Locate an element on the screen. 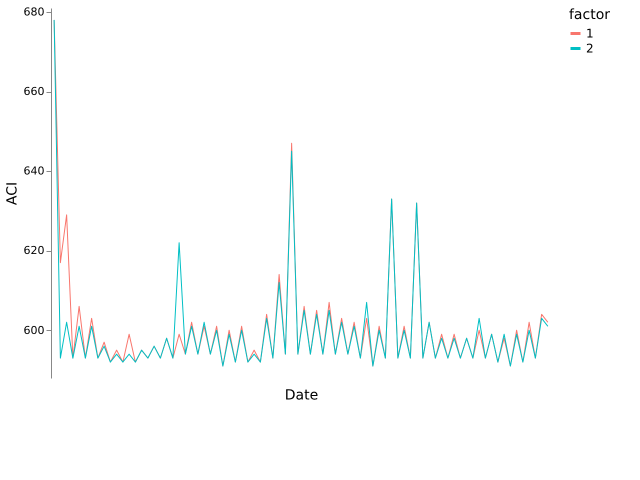 This screenshot has width=640, height=480. legend-title: factor is located at coordinates (589, 15).